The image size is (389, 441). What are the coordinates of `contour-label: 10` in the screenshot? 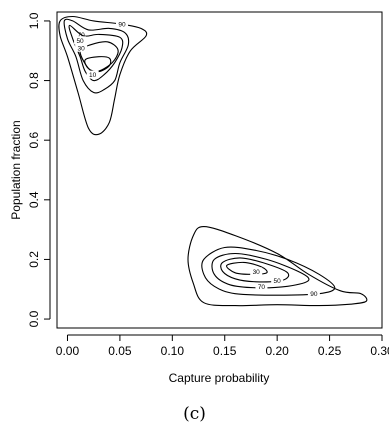 It's located at (93, 75).